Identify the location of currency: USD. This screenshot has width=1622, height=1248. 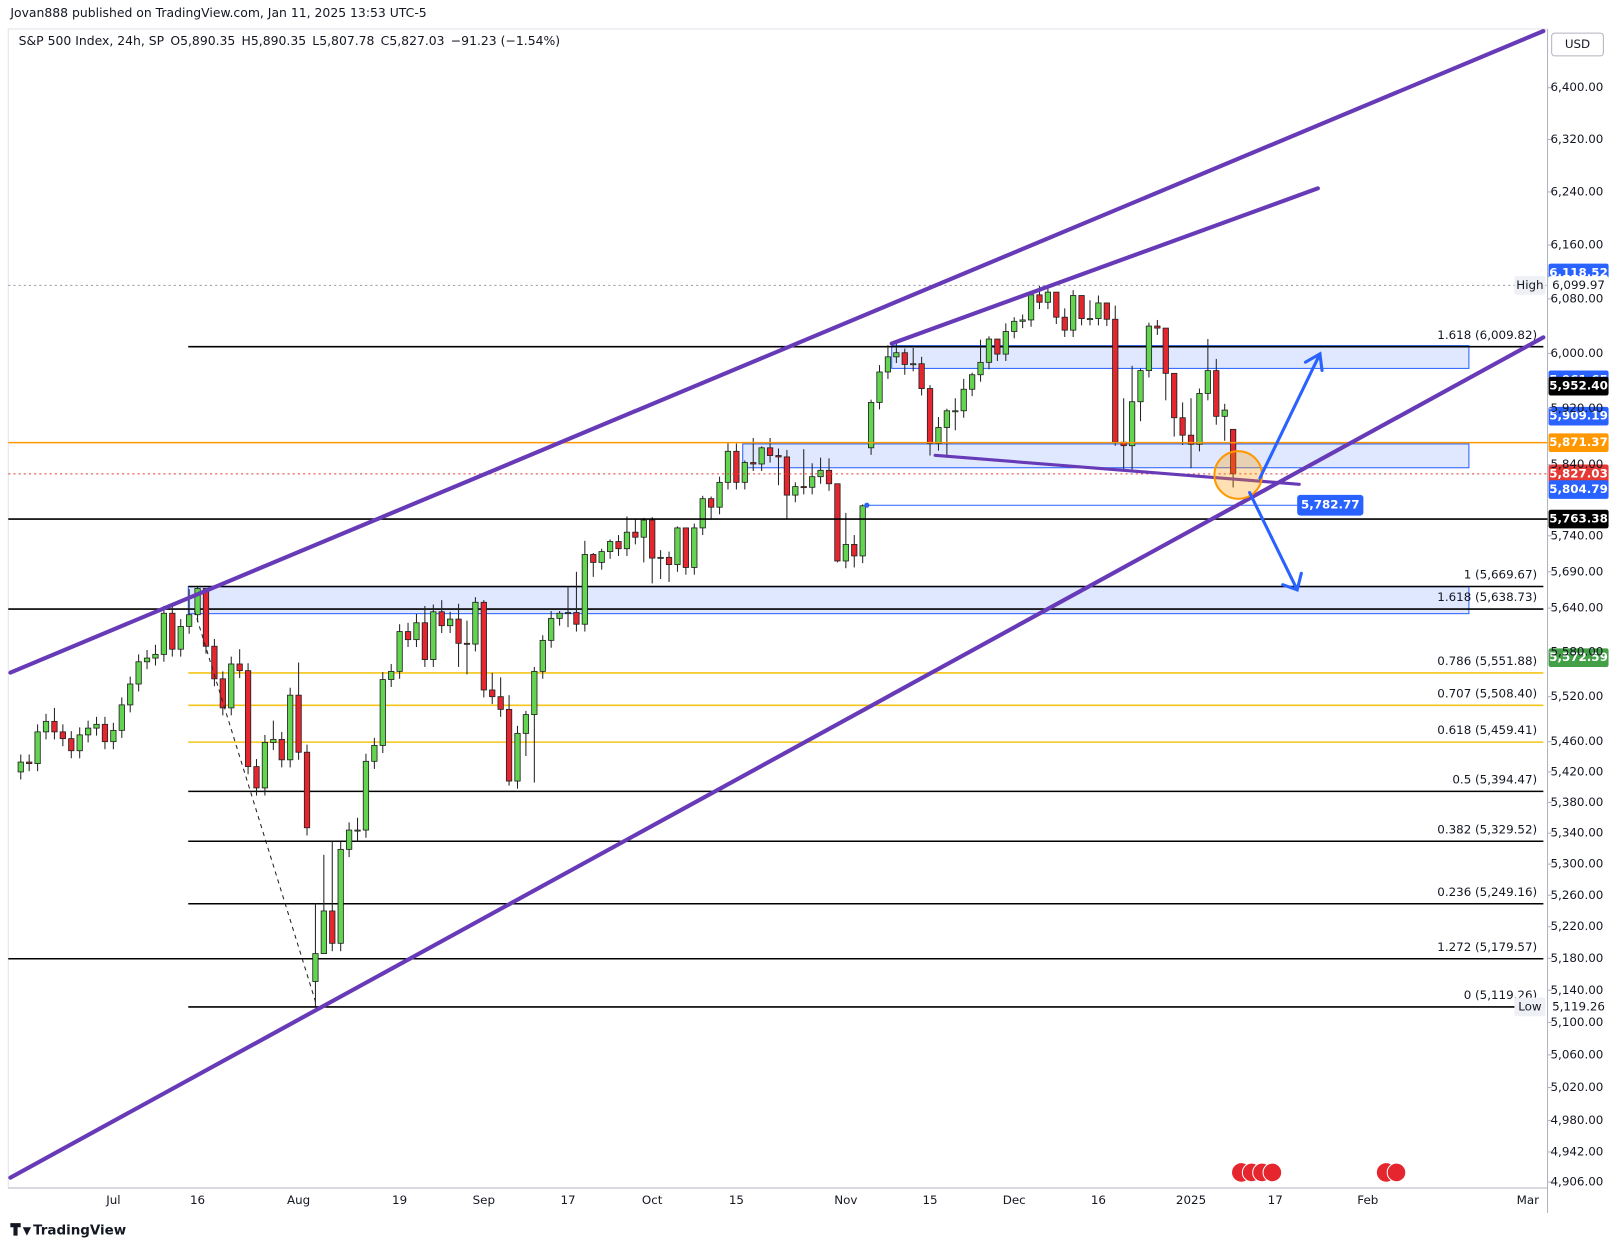
(1577, 44).